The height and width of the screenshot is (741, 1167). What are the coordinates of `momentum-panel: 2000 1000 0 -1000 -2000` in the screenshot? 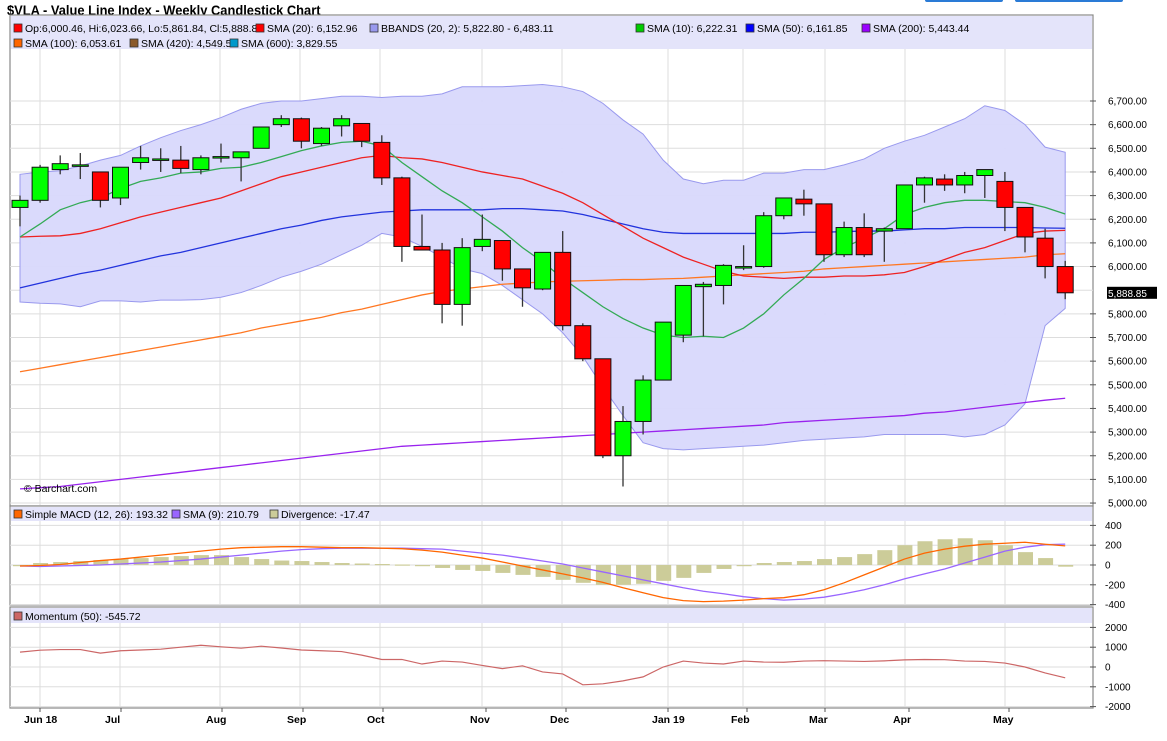 It's located at (570, 668).